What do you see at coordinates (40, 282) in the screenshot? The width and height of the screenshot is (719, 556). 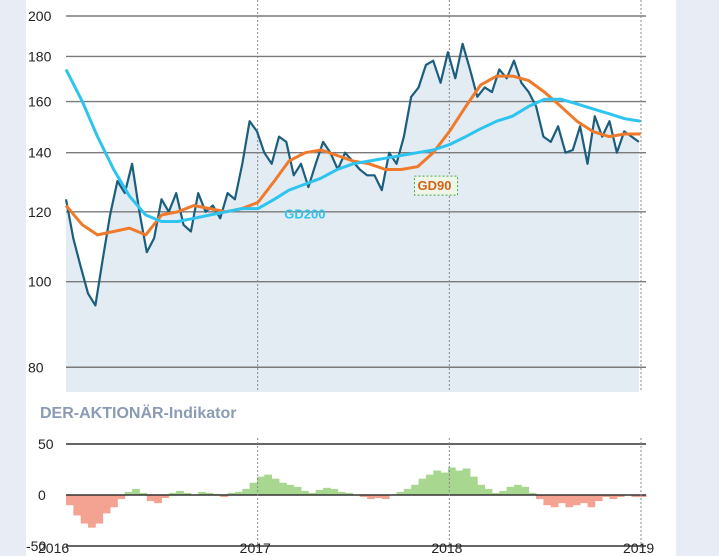 I see `y-tick-label-100: 100` at bounding box center [40, 282].